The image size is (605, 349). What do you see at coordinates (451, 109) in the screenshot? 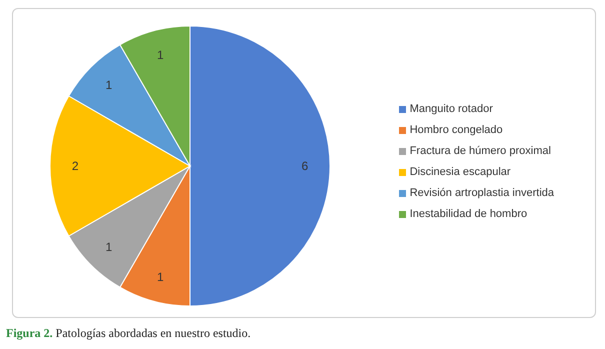
I see `legend-label: Manguito rotador` at bounding box center [451, 109].